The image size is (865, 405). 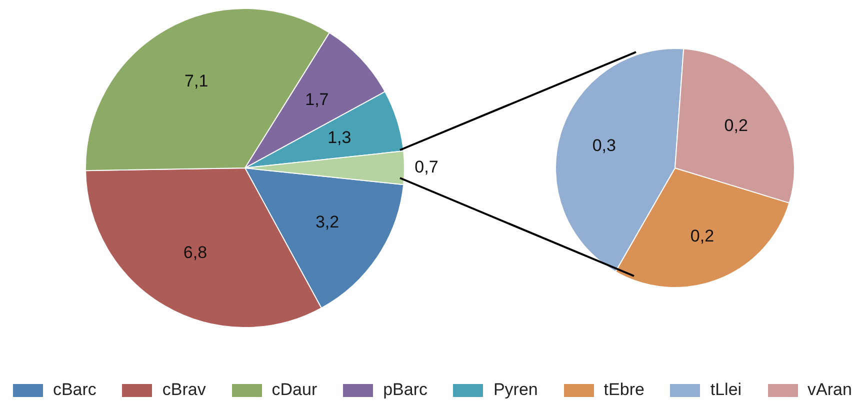 What do you see at coordinates (725, 390) in the screenshot?
I see `legend-label: tLlei` at bounding box center [725, 390].